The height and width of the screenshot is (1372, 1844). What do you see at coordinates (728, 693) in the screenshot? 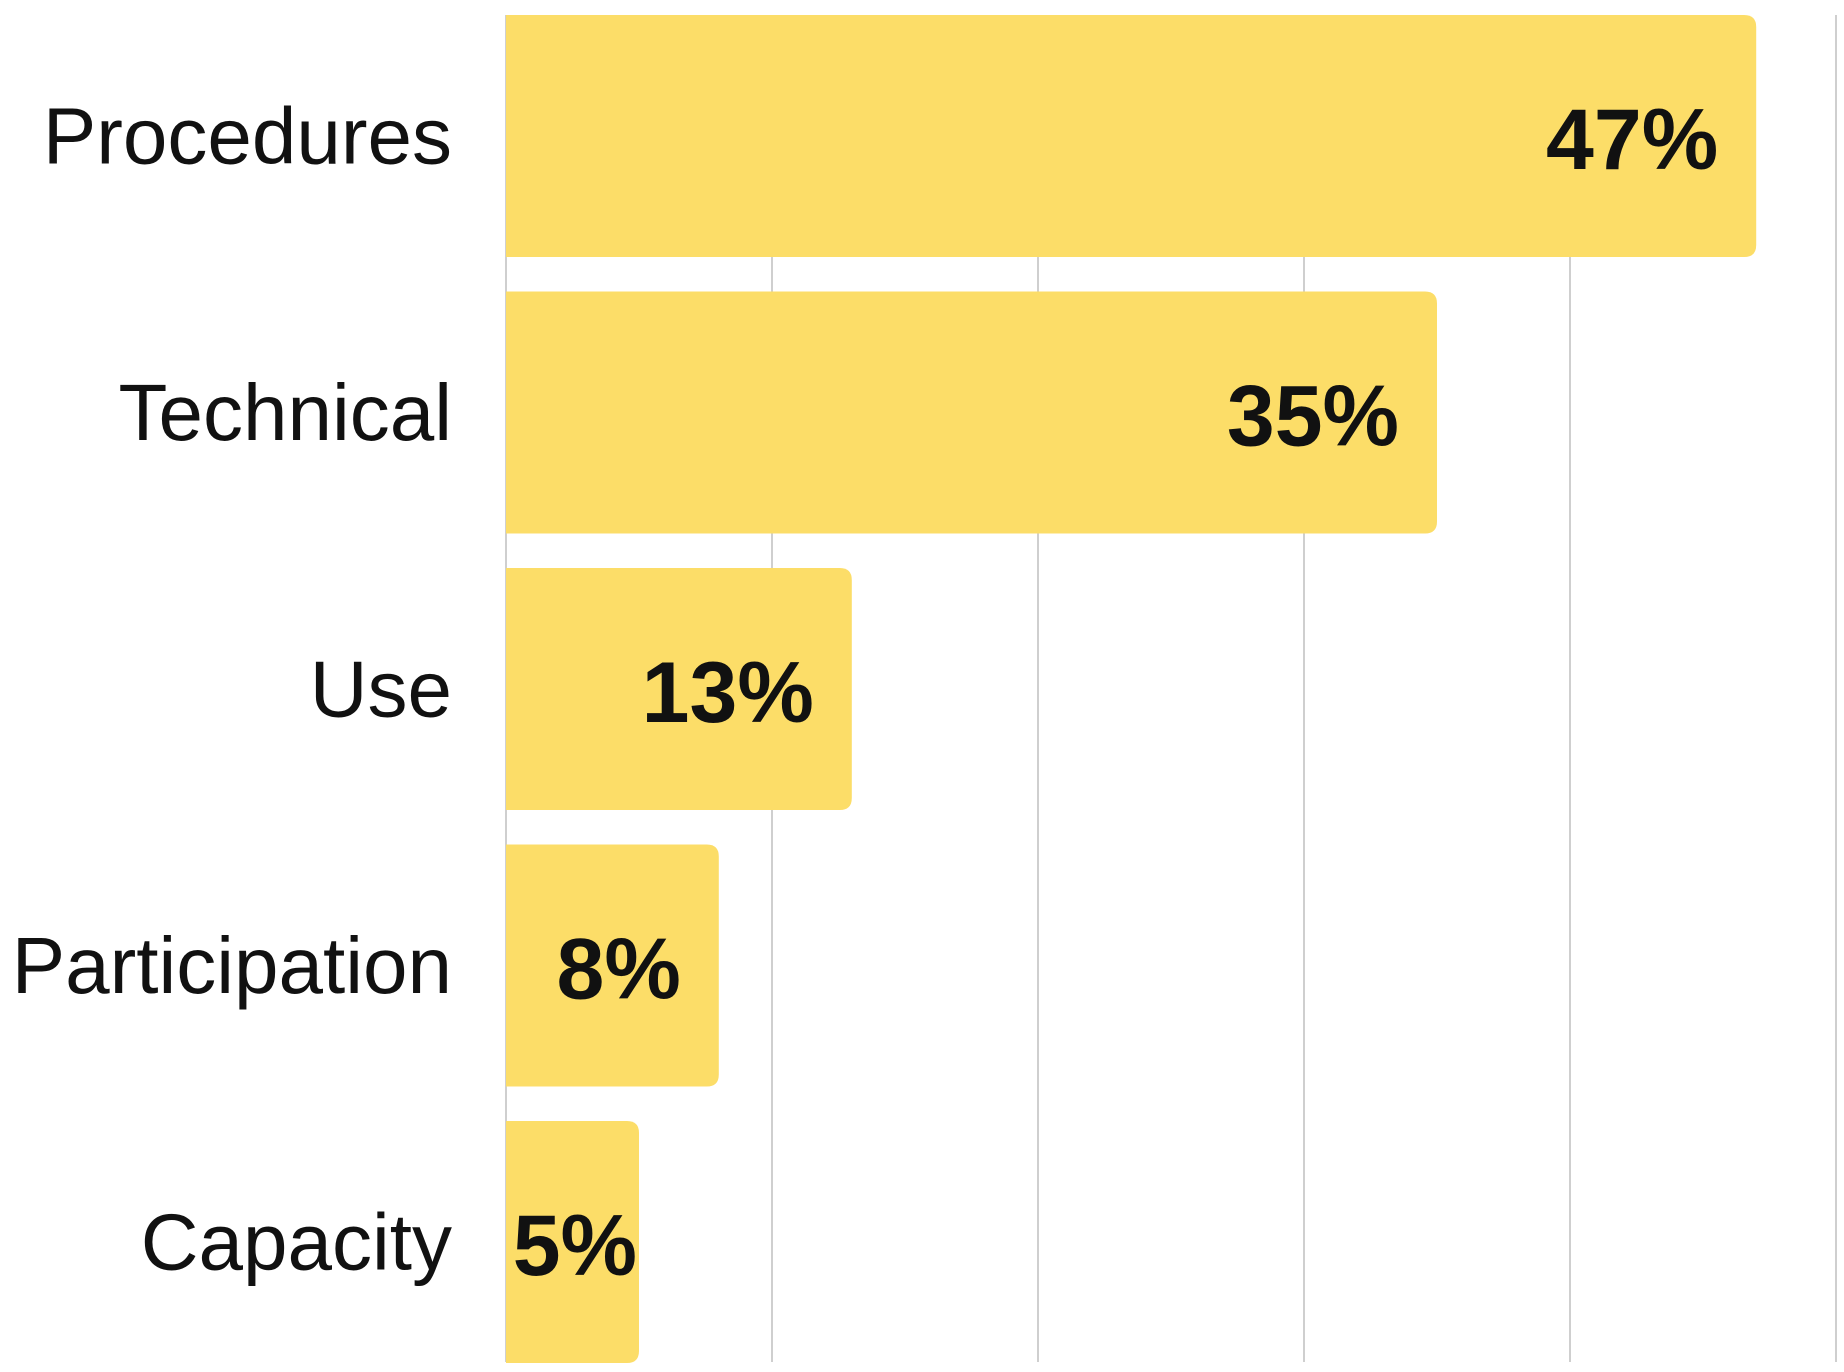
I see `value-label-use: 13%` at bounding box center [728, 693].